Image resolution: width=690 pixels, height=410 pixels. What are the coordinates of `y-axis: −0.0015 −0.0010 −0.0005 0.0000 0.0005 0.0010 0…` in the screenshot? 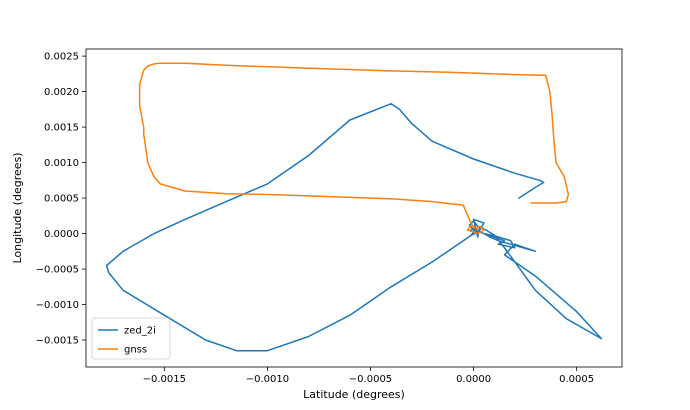 It's located at (61, 199).